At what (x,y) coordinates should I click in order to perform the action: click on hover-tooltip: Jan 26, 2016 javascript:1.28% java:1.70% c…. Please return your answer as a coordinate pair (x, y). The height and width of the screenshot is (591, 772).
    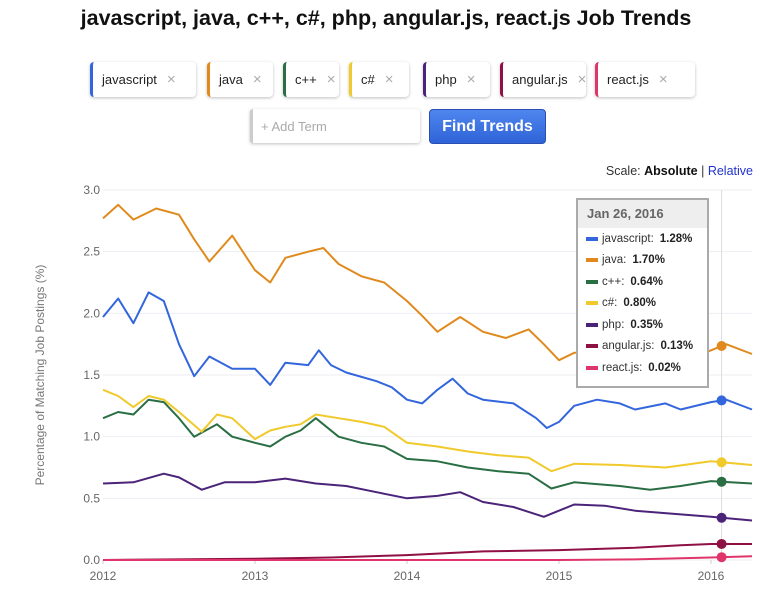
    Looking at the image, I should click on (642, 293).